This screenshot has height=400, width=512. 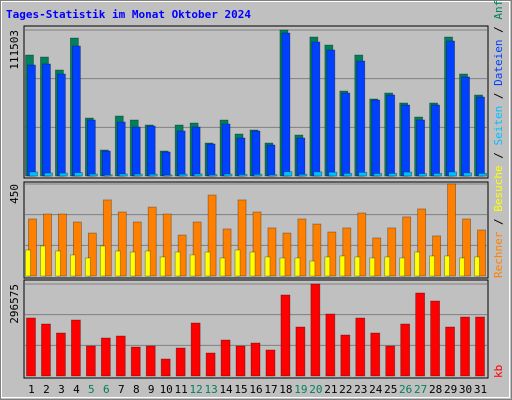 I want to click on x-tick-label: 15, so click(x=240, y=389).